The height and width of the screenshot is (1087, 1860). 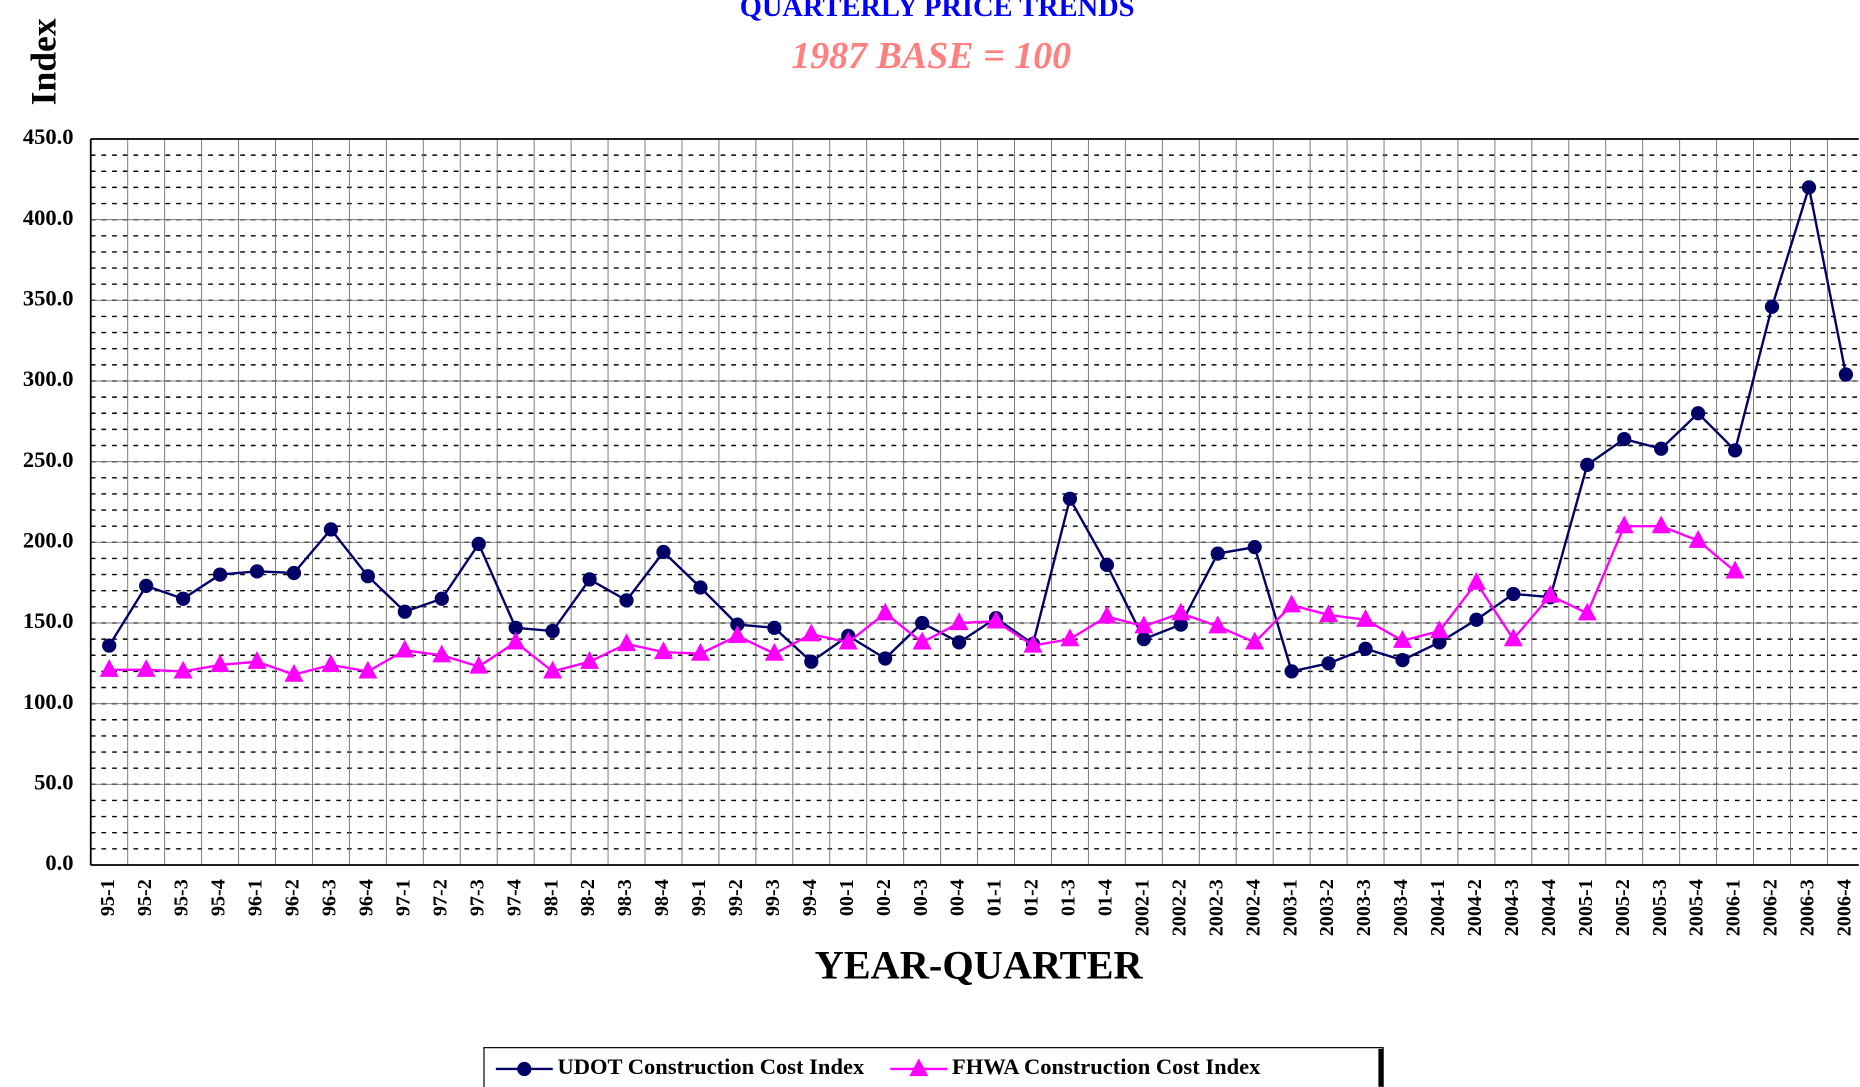 I want to click on x-tick-label: 2006-1, so click(x=1734, y=907).